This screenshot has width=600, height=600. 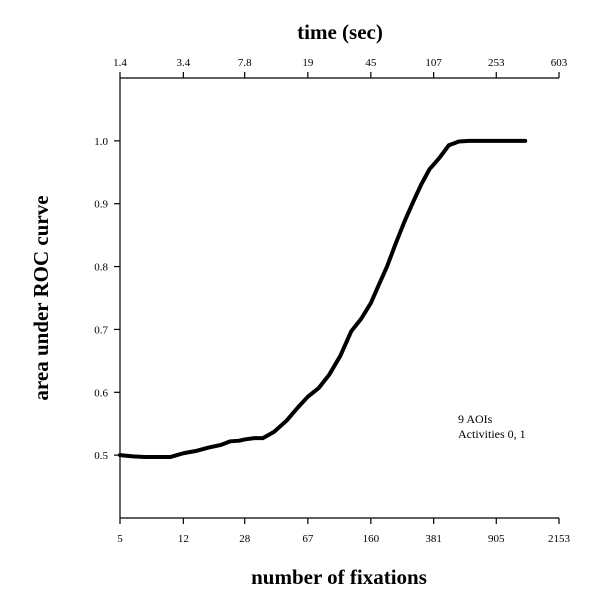 What do you see at coordinates (475, 419) in the screenshot?
I see `annotation-aois: 9 AOIs` at bounding box center [475, 419].